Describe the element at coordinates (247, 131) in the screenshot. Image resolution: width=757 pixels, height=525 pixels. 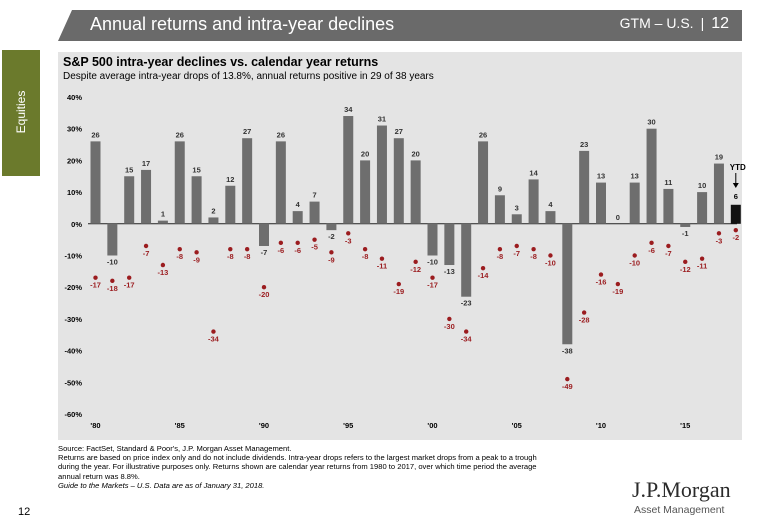
I see `return-data-label: 27` at that location.